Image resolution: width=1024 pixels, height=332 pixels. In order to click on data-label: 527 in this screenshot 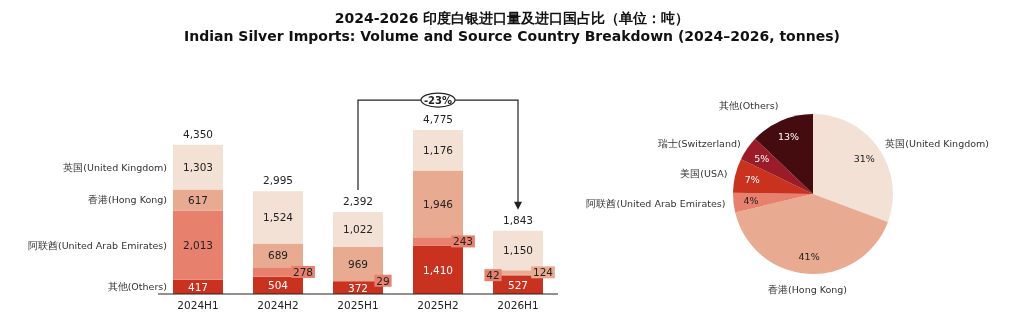, I will do `click(518, 284)`.